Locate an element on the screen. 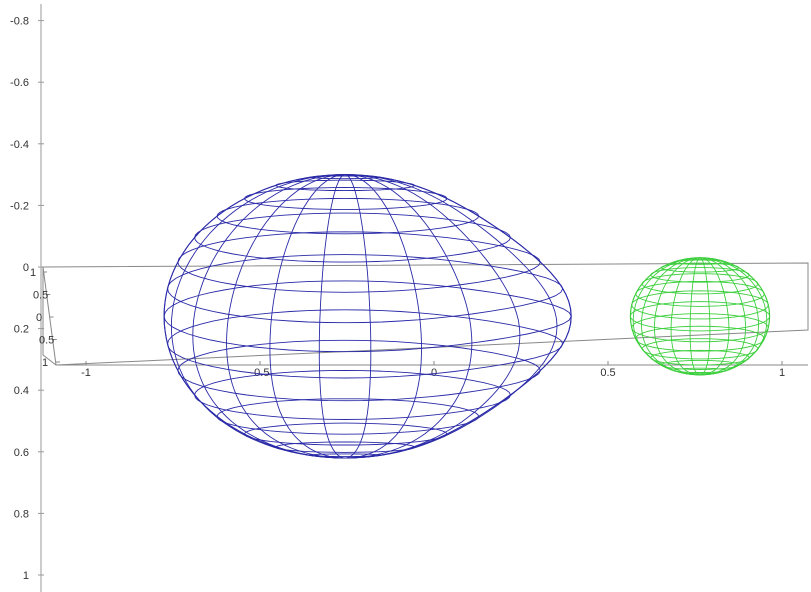 The width and height of the screenshot is (811, 592). horizontal-tick-label: 0 is located at coordinates (434, 373).